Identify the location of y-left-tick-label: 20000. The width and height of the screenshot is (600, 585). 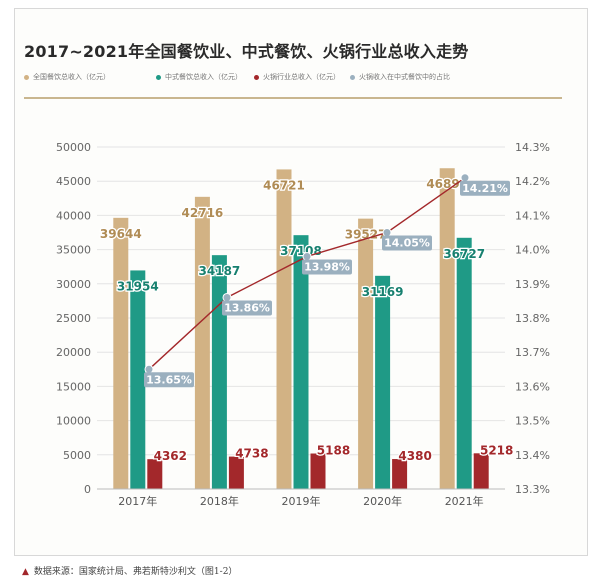
(73, 352).